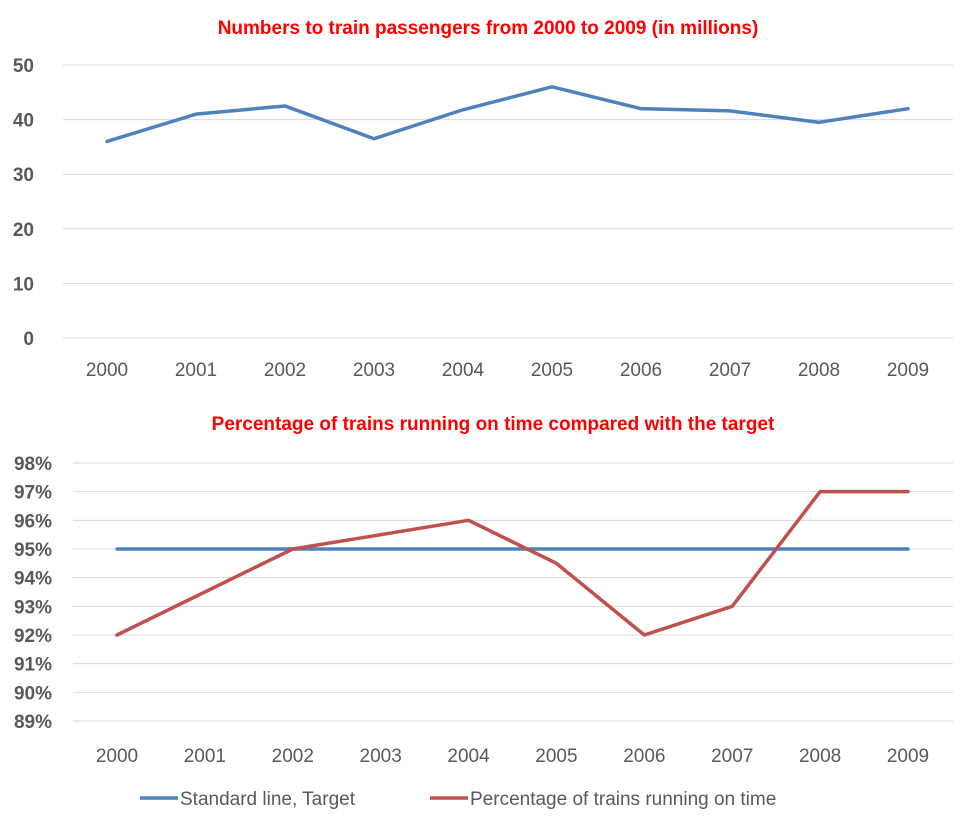  What do you see at coordinates (33, 693) in the screenshot?
I see `y-tick-label: 90%` at bounding box center [33, 693].